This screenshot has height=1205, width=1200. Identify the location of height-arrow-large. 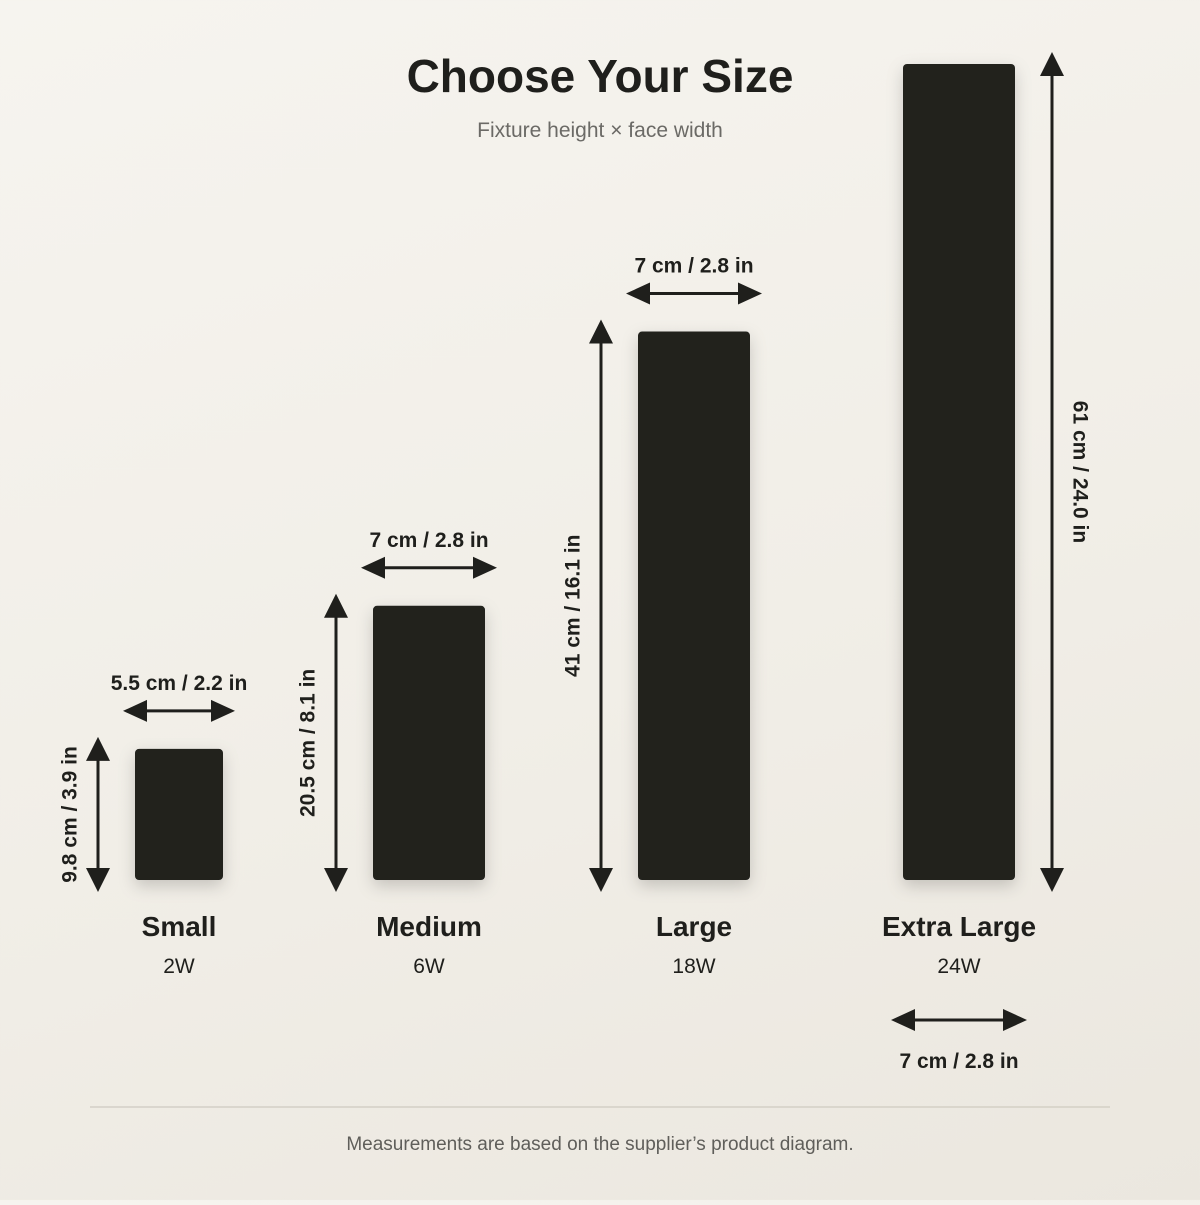
(601, 605).